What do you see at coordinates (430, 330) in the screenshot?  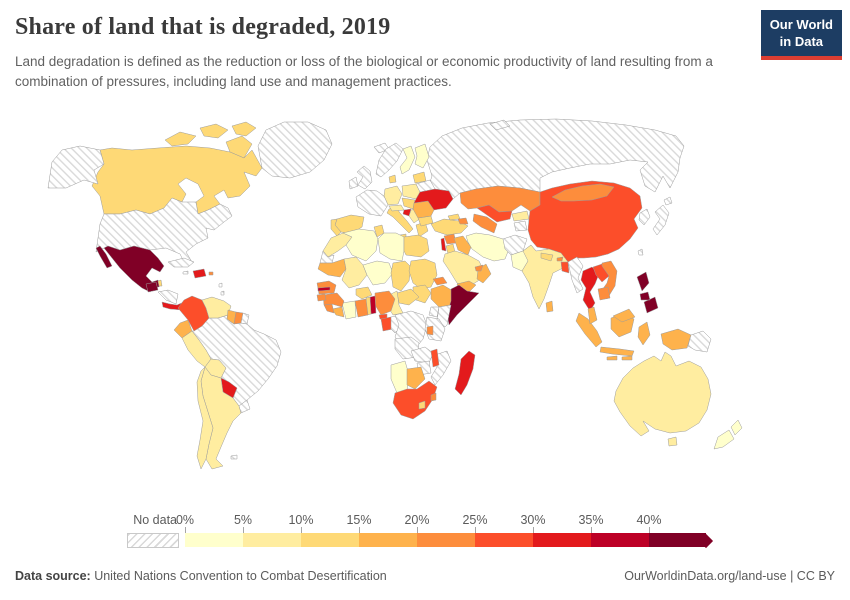 I see `country-rwanda-burundi` at bounding box center [430, 330].